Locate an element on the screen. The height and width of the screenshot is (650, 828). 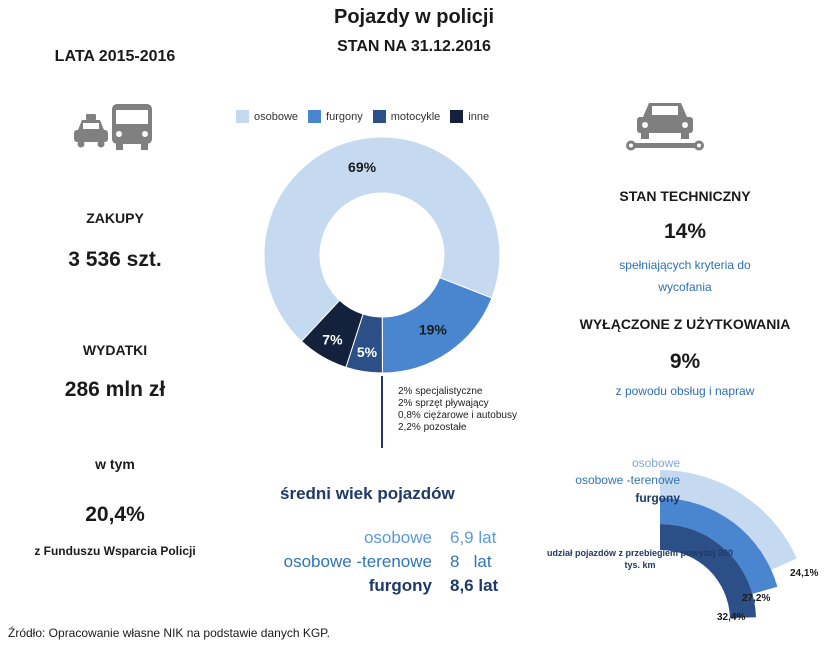
avg-age-name: osobowe -terenowe is located at coordinates (357, 561).